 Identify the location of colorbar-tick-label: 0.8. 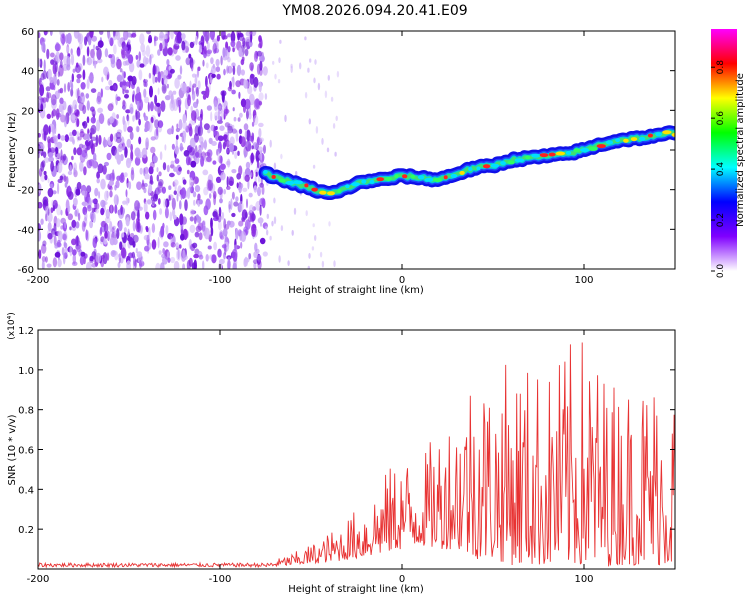
(721, 67).